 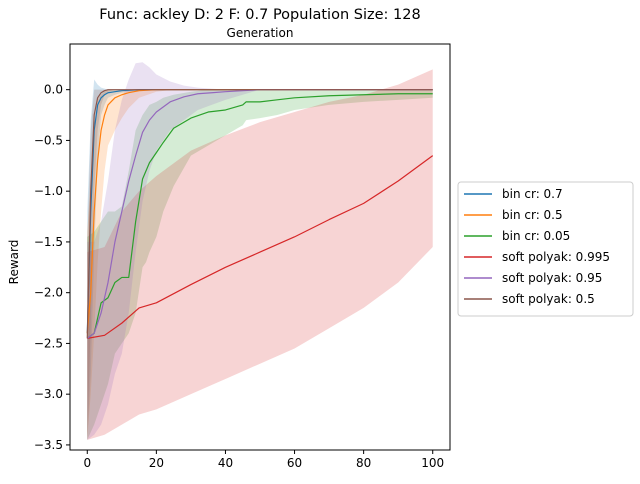 What do you see at coordinates (87, 463) in the screenshot?
I see `x-tick-label: 0` at bounding box center [87, 463].